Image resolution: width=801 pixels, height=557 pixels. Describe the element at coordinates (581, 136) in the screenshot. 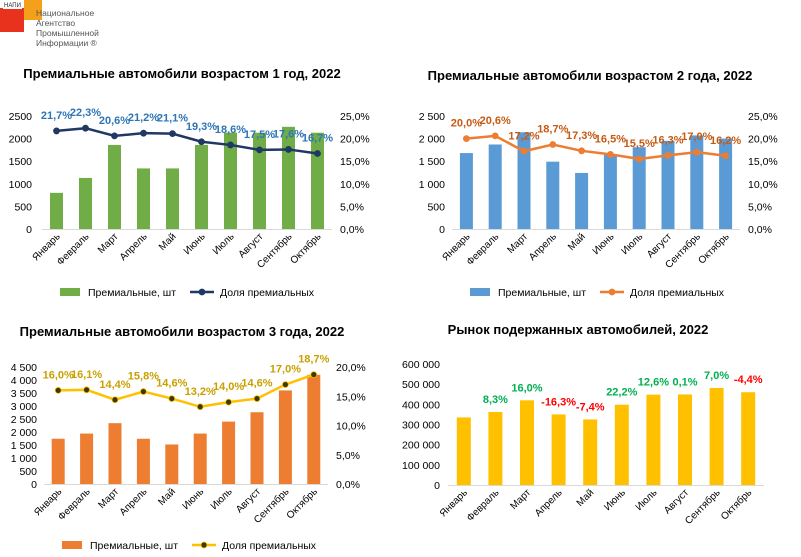

I see `line-data-label: 17,3%` at that location.